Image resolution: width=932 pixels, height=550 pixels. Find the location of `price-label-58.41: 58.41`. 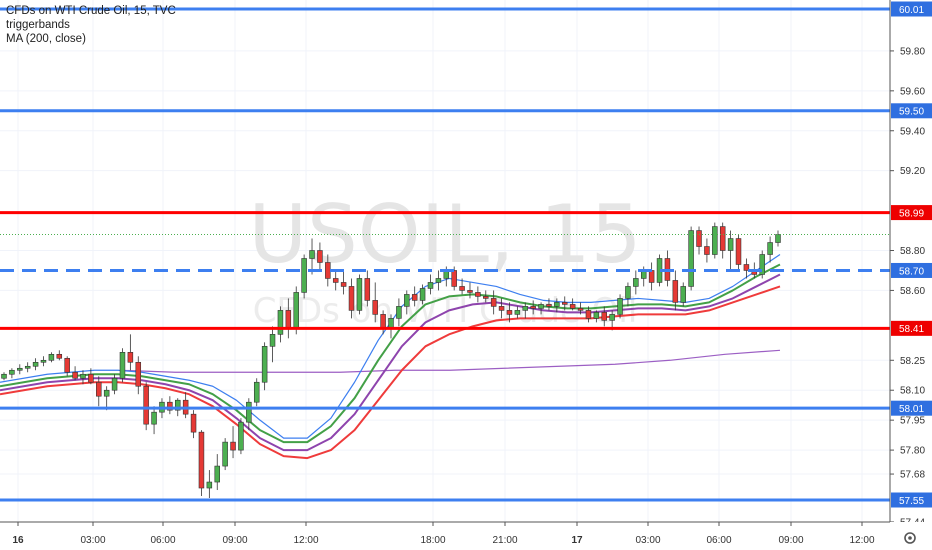

price-label-58.41: 58.41 is located at coordinates (911, 329).